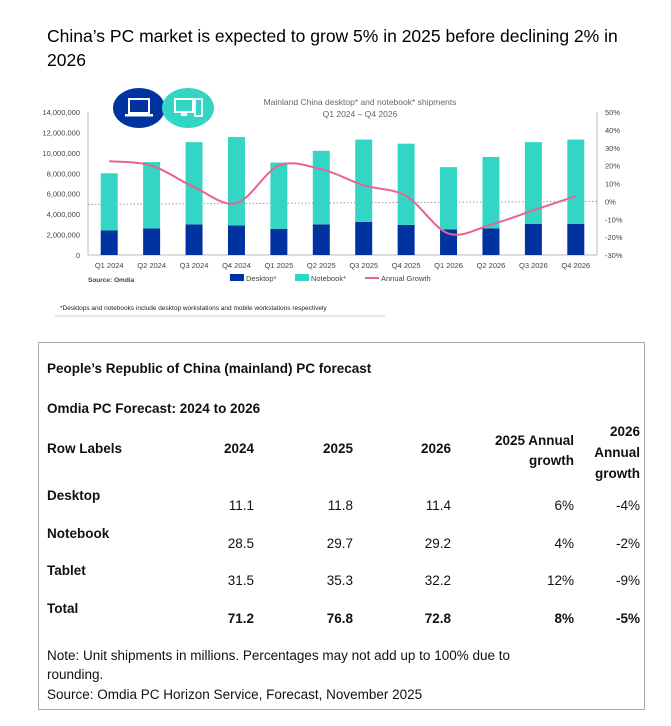 Image resolution: width=671 pixels, height=726 pixels. Describe the element at coordinates (627, 505) in the screenshot. I see `table-cell: -4%` at that location.